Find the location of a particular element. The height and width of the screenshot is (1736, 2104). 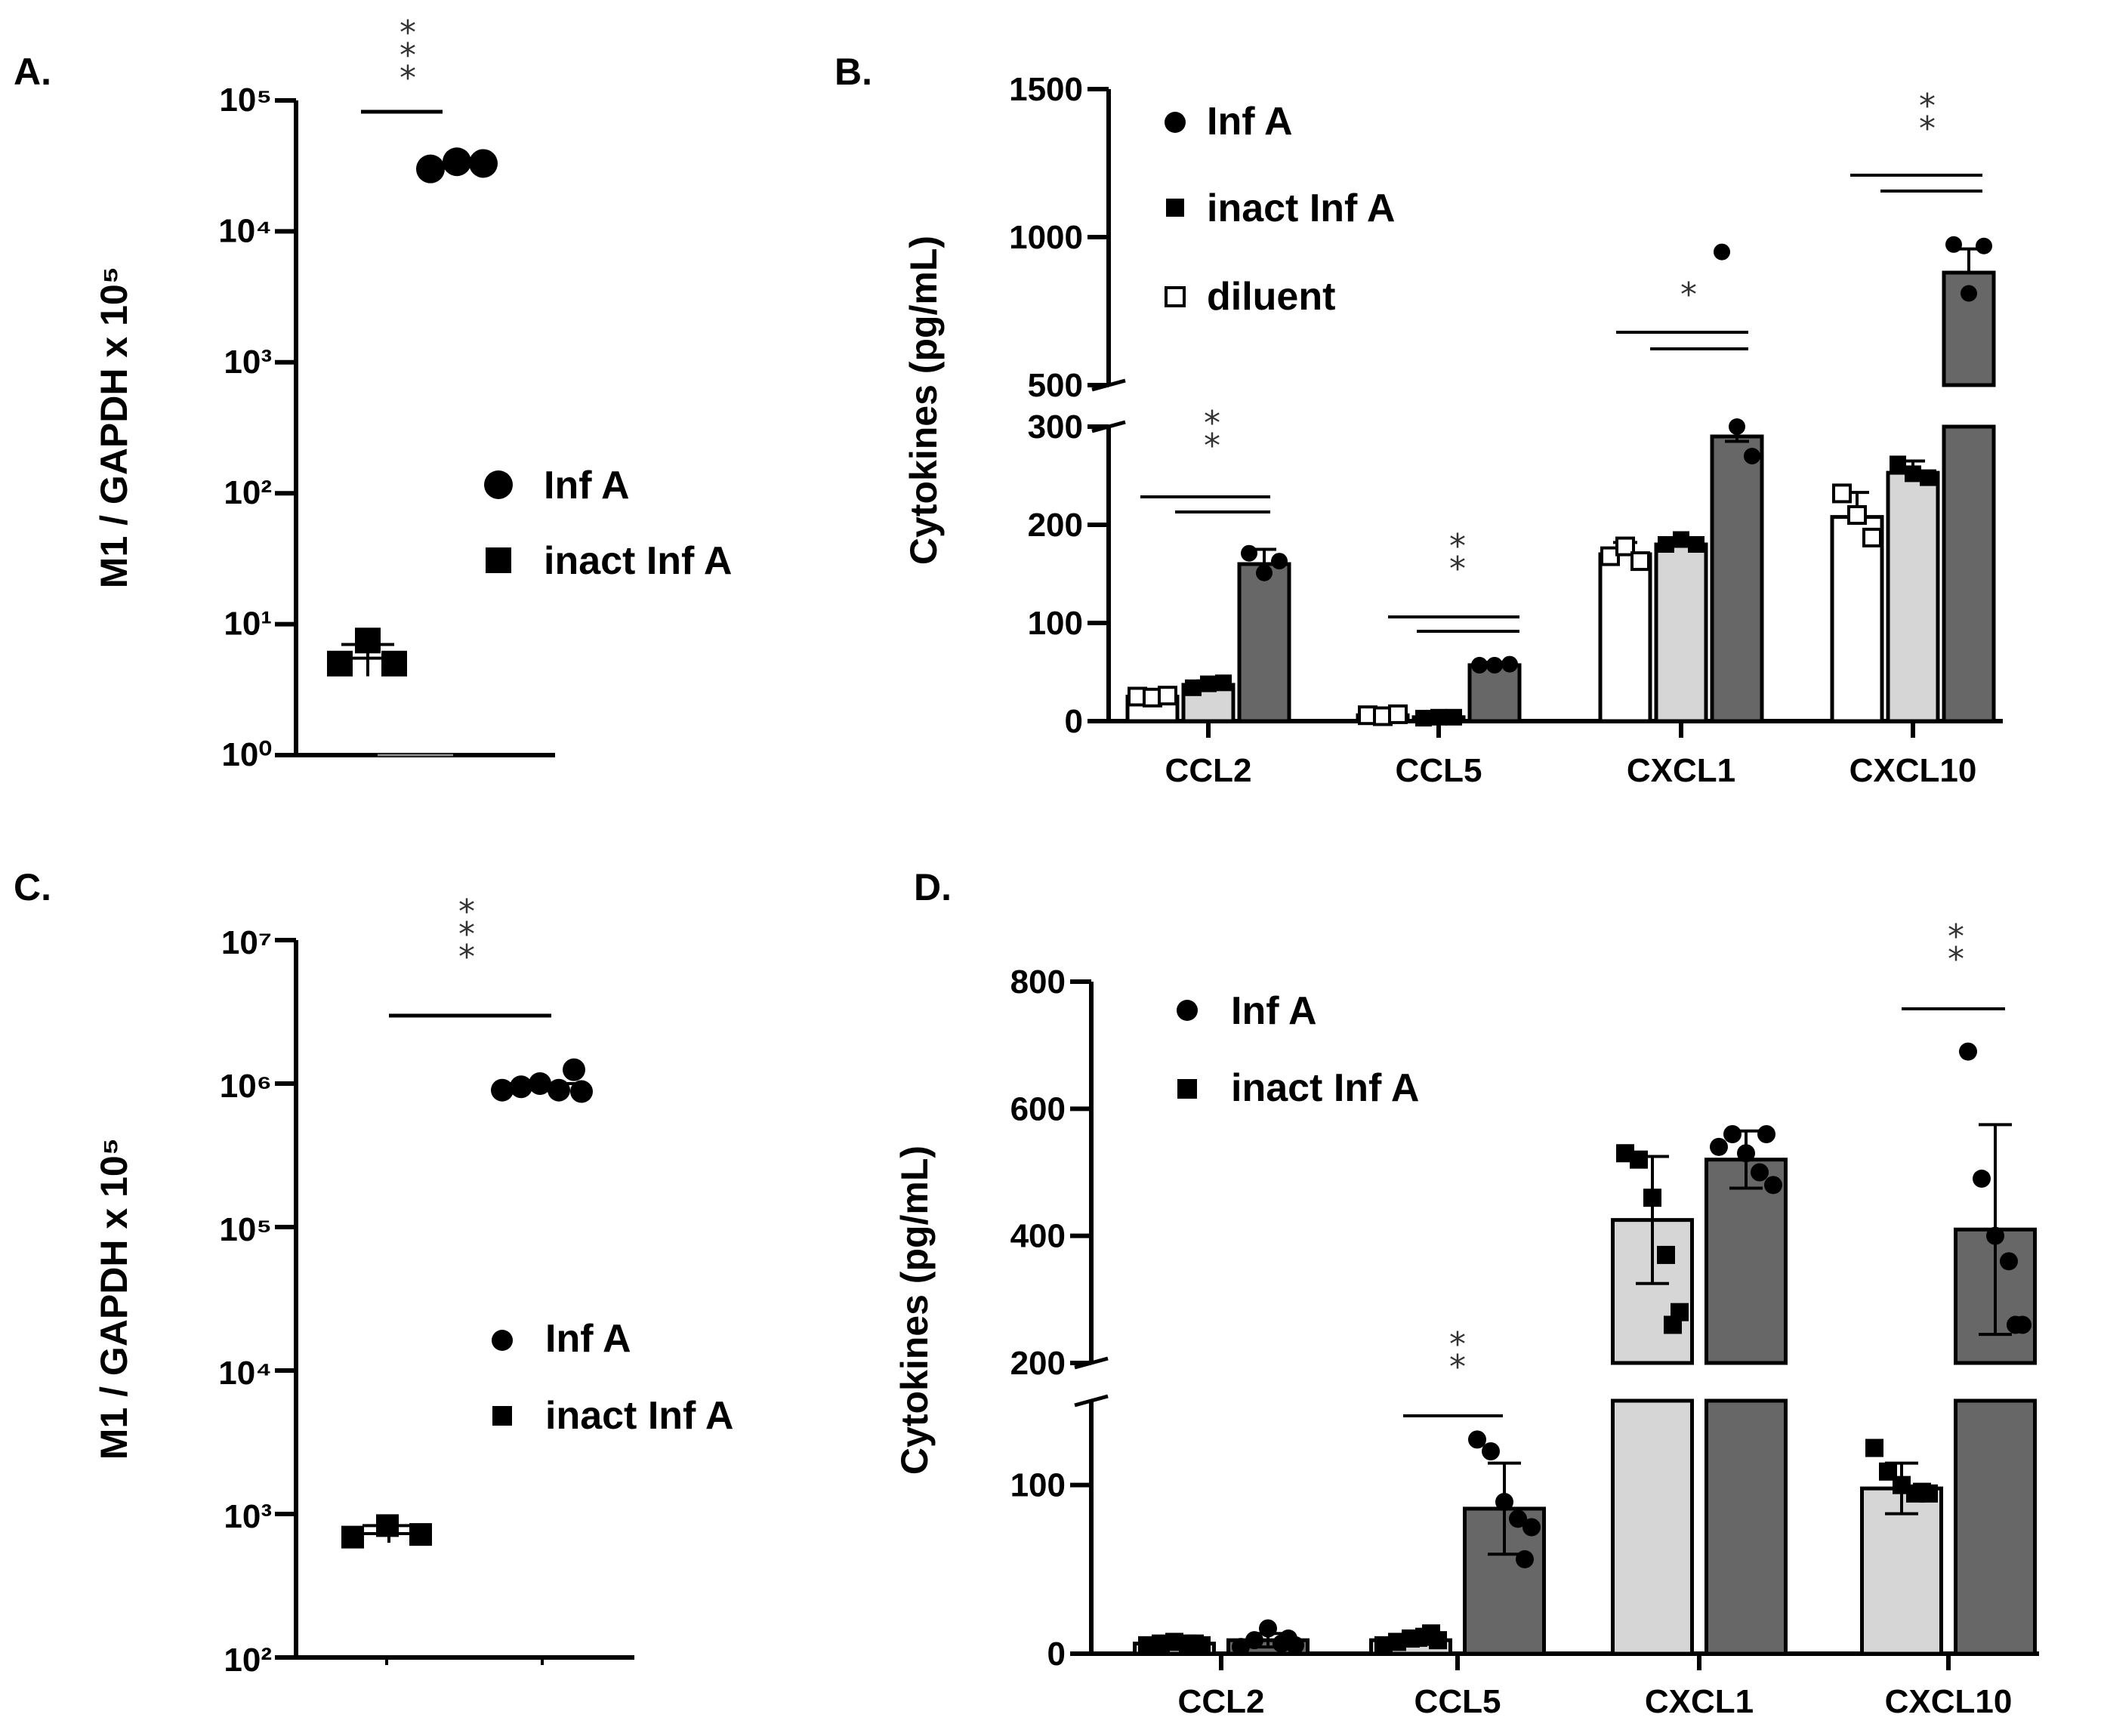

panel-a-y-tick-label: 10⁴ is located at coordinates (245, 231).